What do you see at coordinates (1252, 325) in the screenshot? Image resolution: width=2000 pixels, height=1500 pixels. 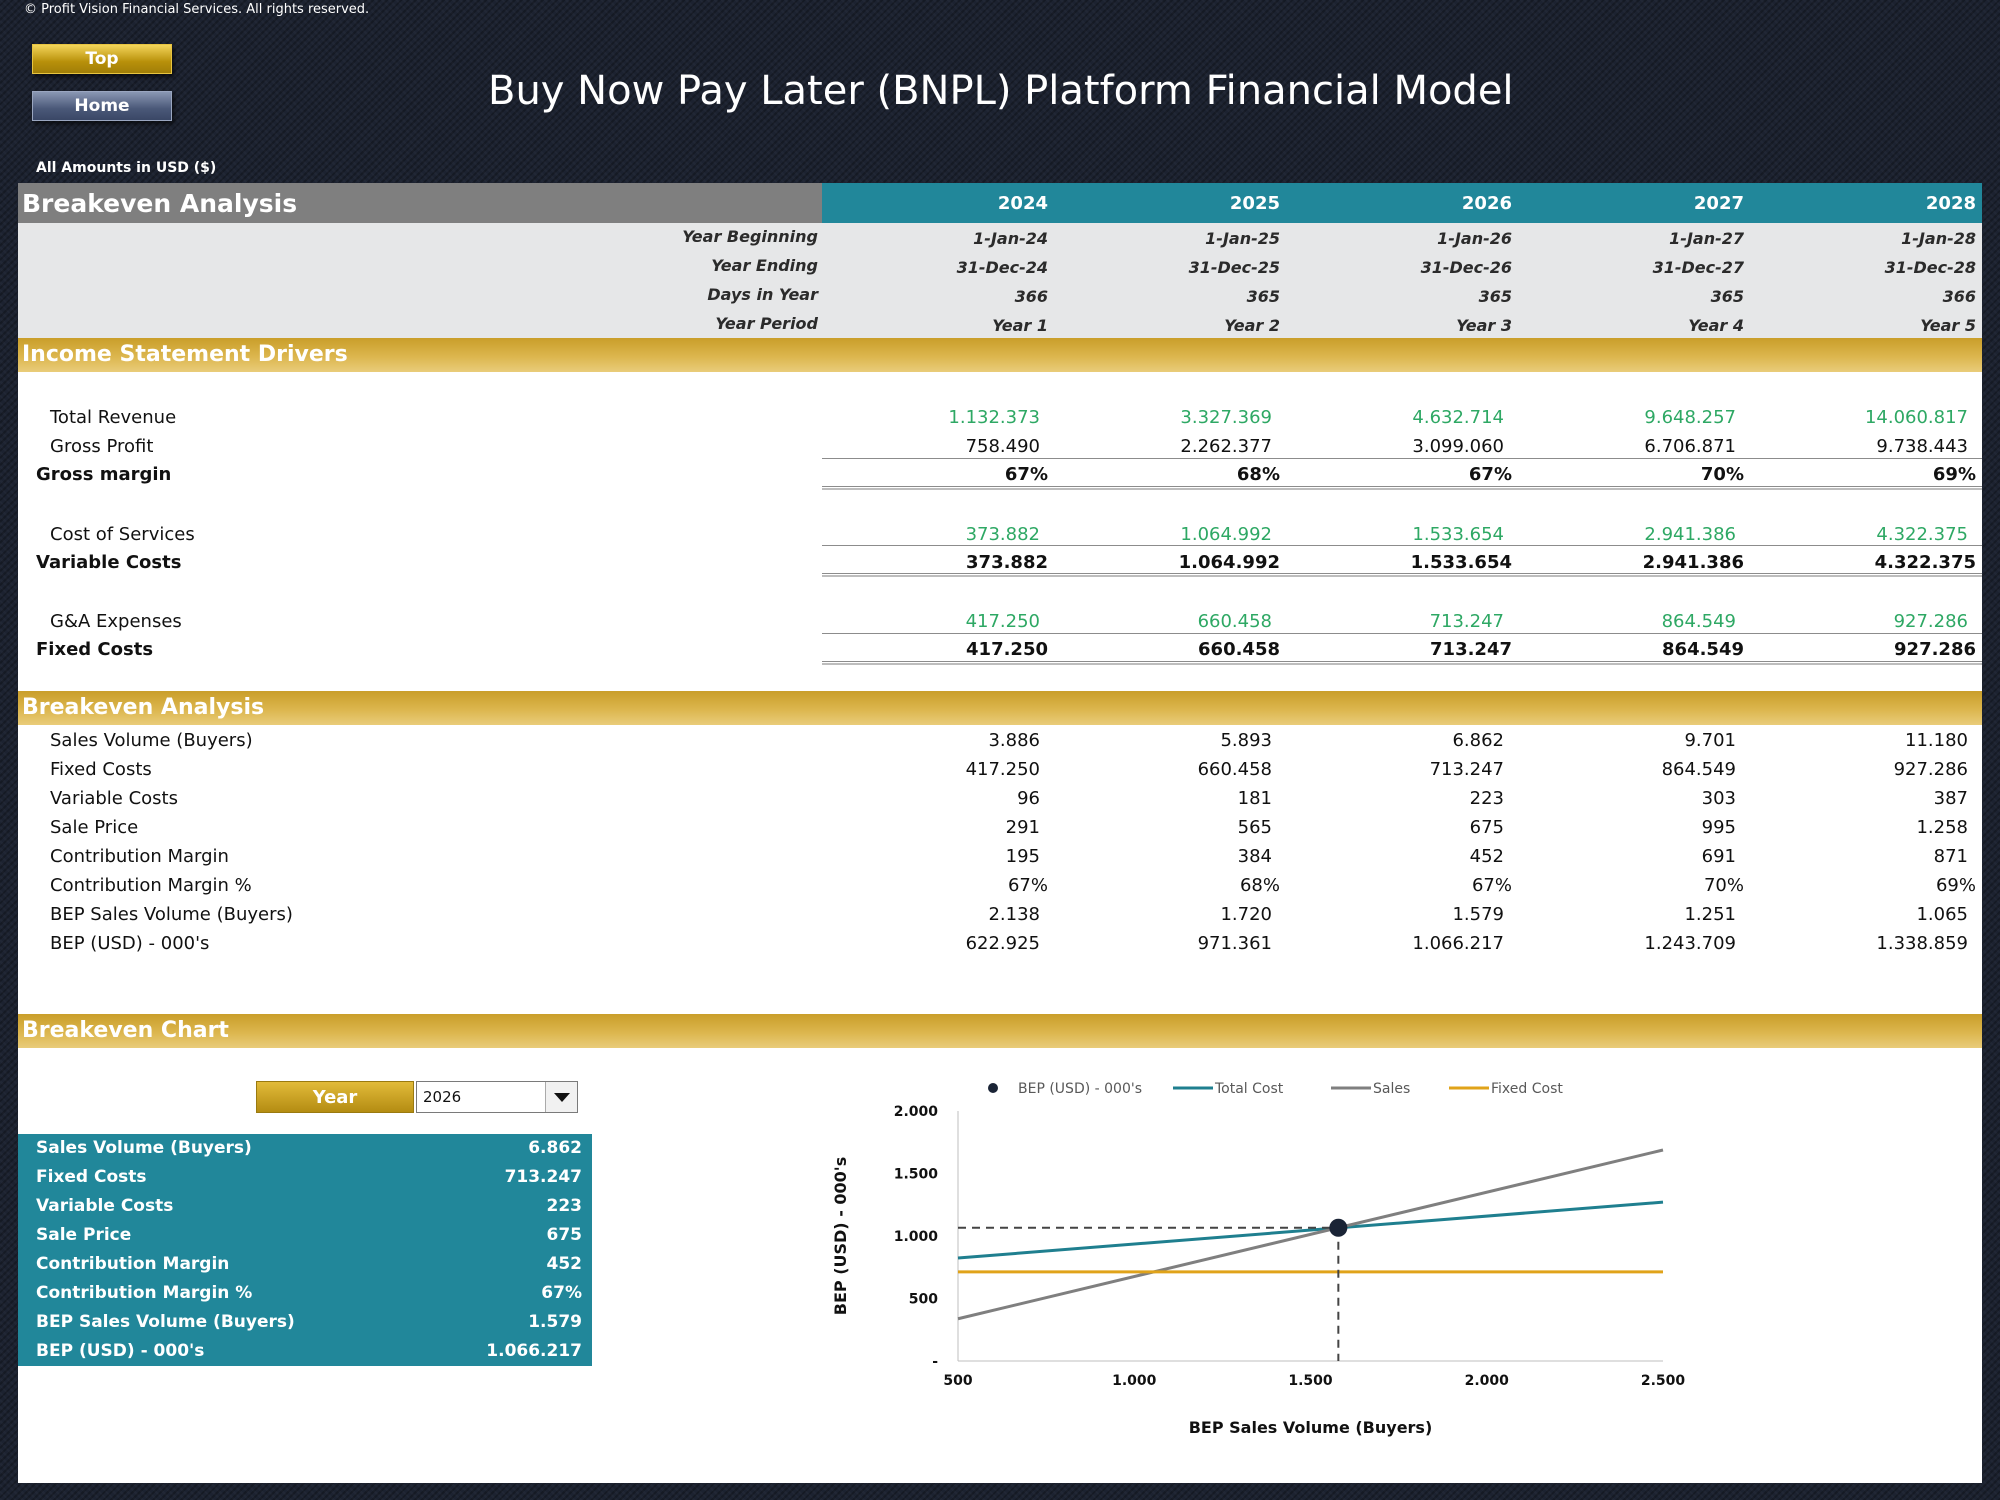 I see `timeline-value: Year 2` at bounding box center [1252, 325].